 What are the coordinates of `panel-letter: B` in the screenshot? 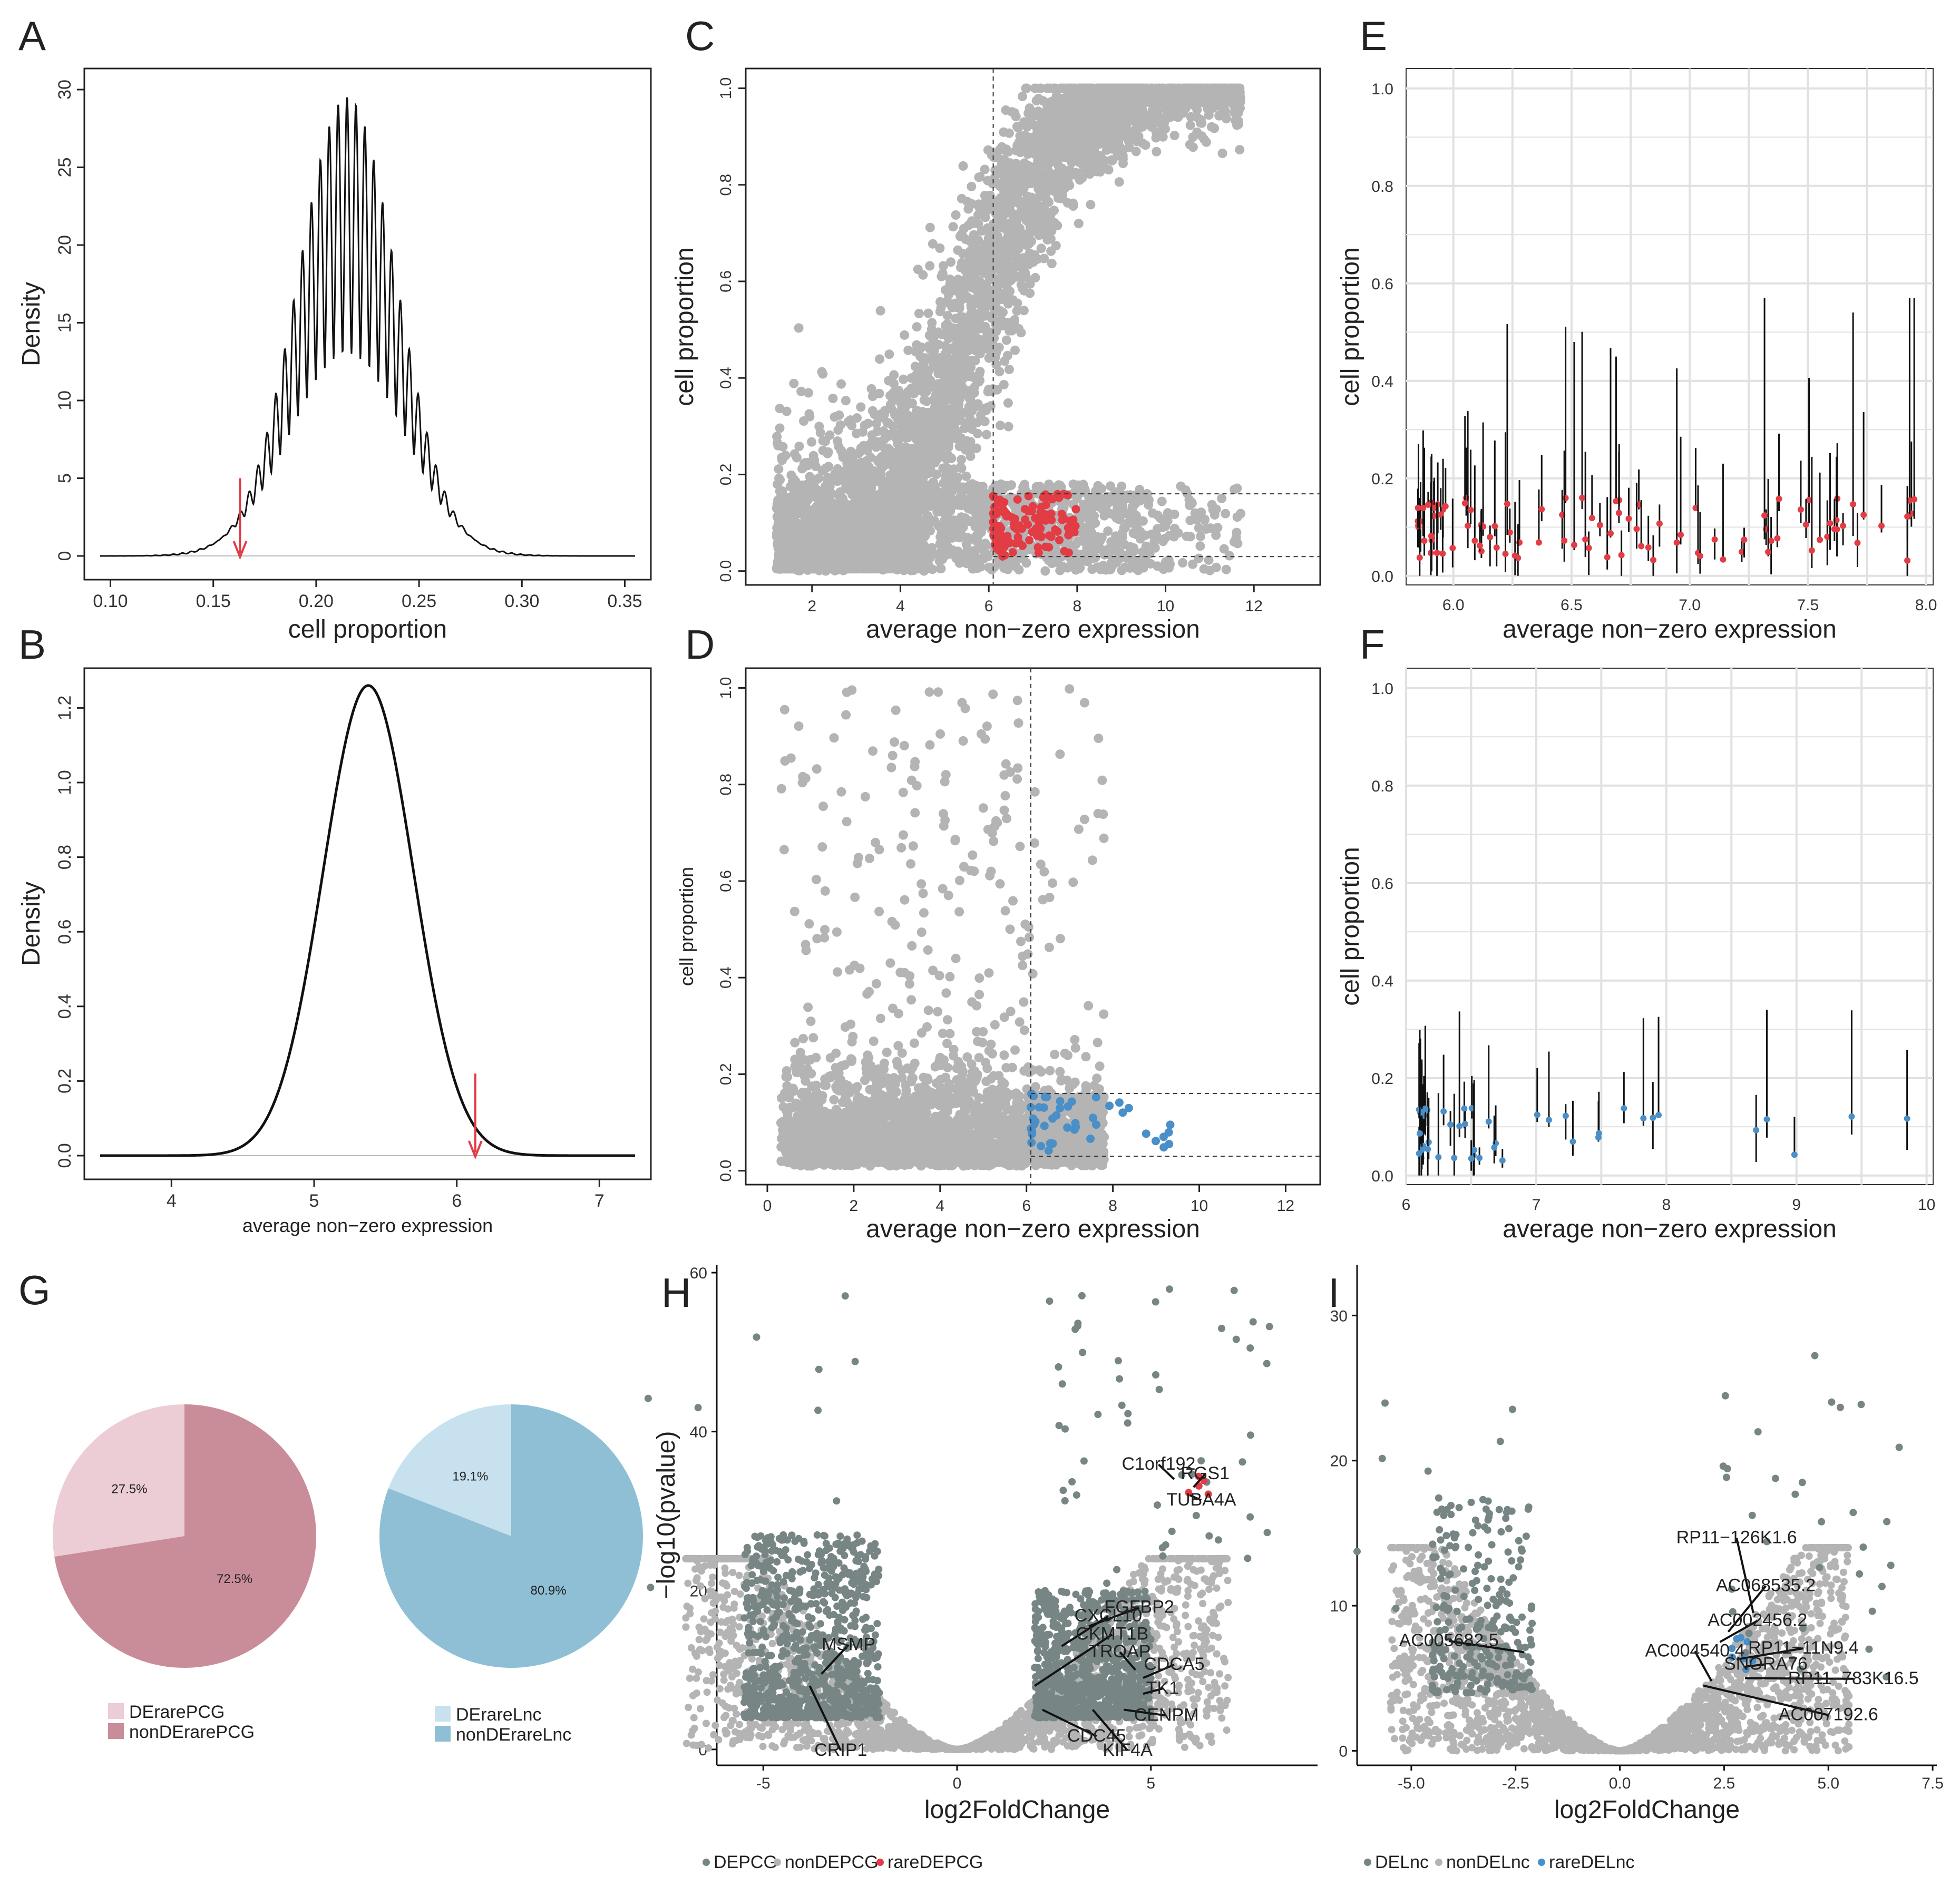 It's located at (32, 644).